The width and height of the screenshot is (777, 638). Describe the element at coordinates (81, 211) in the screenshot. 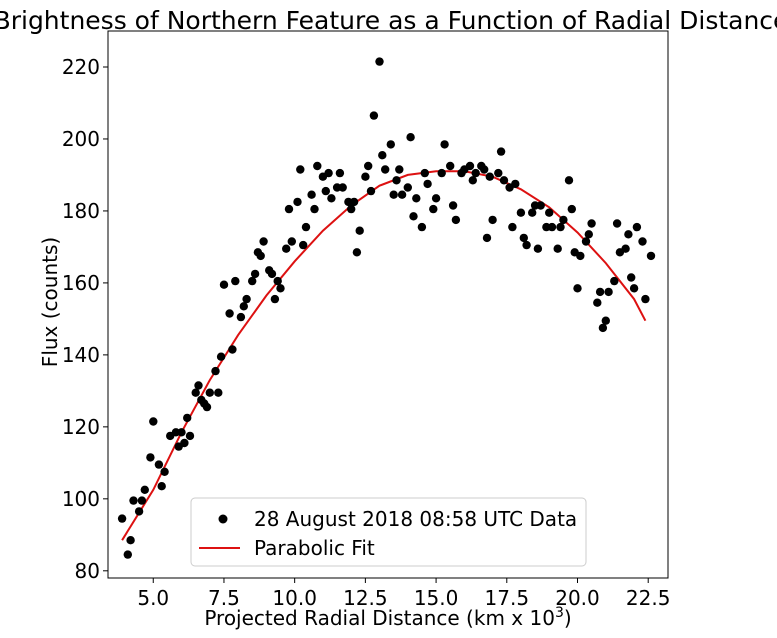

I see `y-tick-label: 180` at that location.